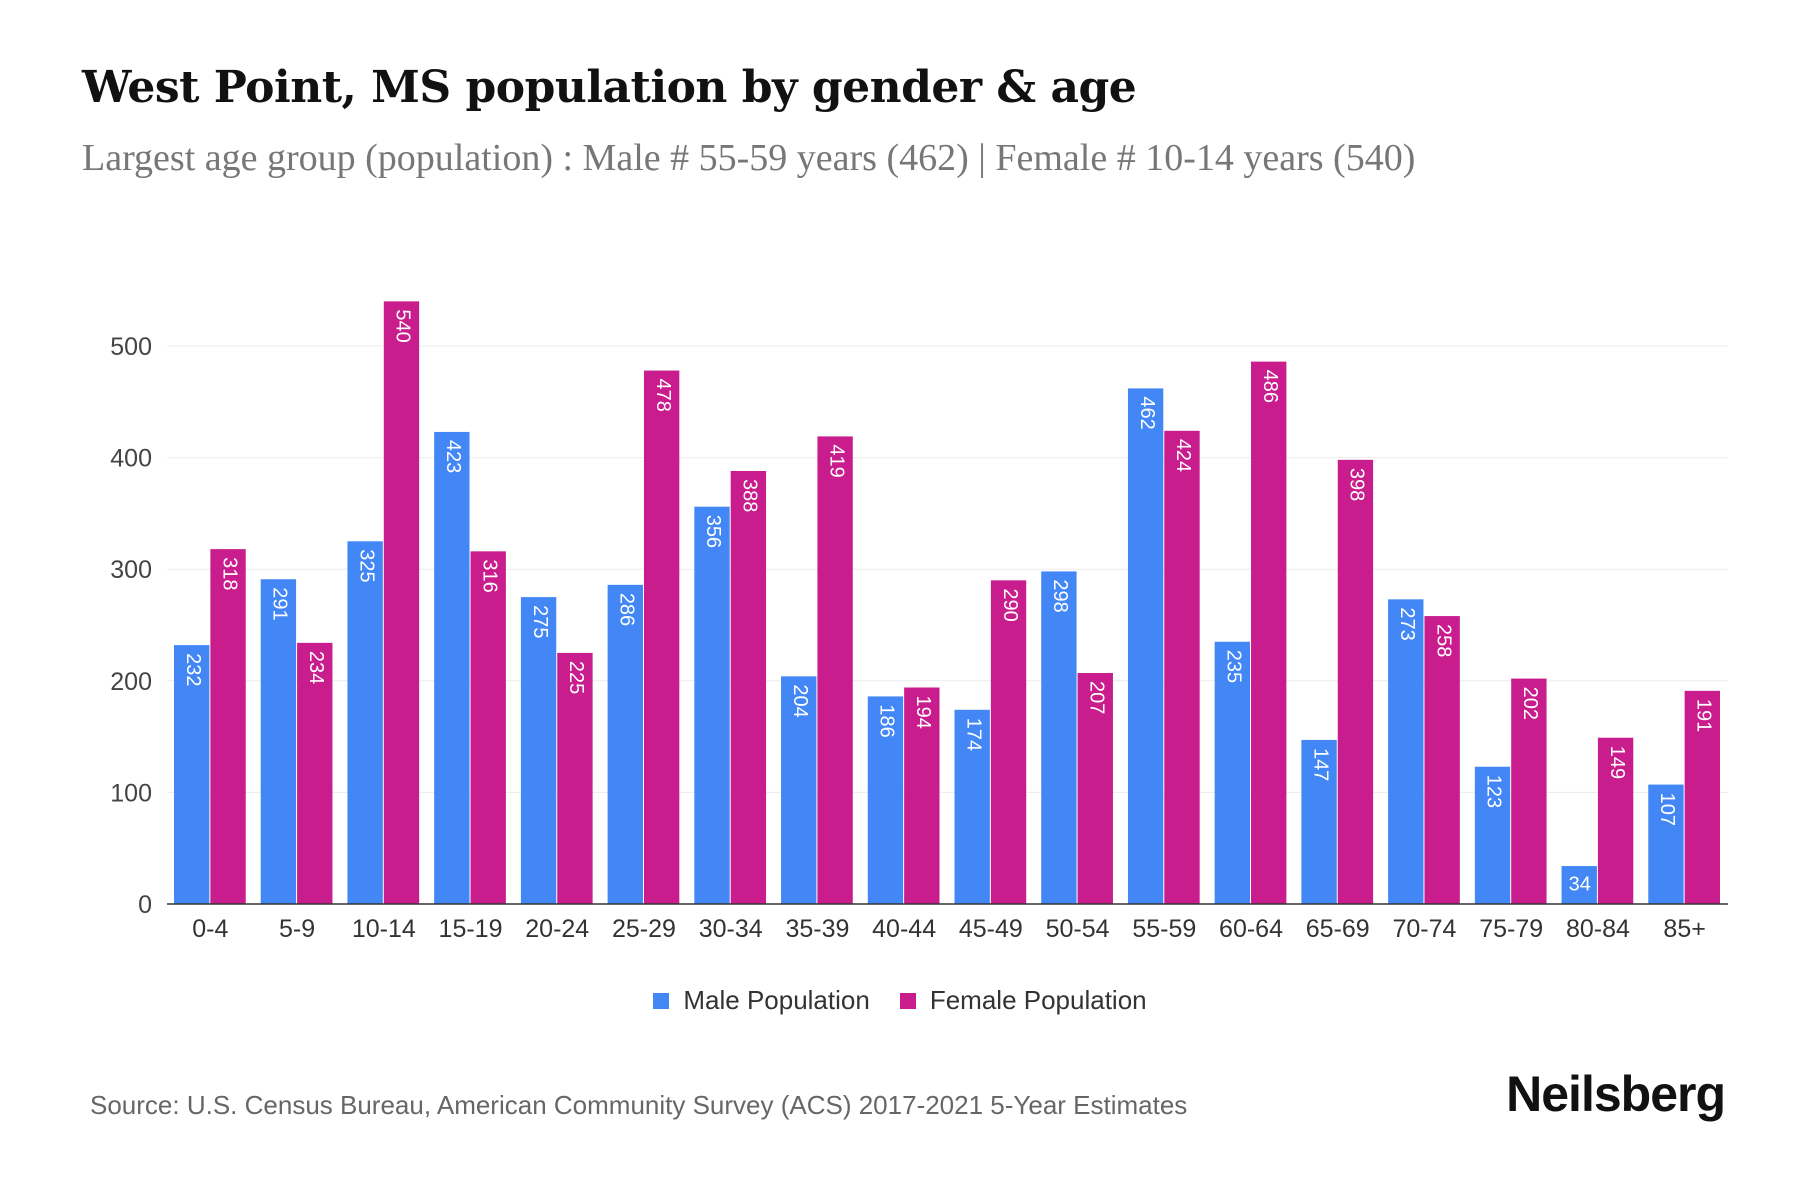  Describe the element at coordinates (1234, 666) in the screenshot. I see `data-label: 235` at that location.